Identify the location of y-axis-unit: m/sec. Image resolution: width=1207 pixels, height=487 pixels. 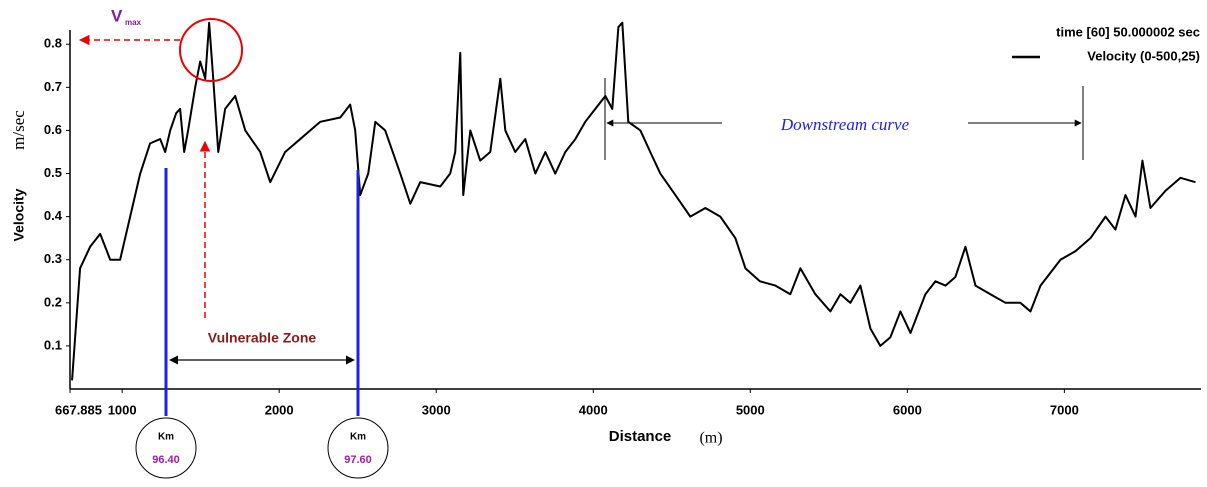
(18, 130).